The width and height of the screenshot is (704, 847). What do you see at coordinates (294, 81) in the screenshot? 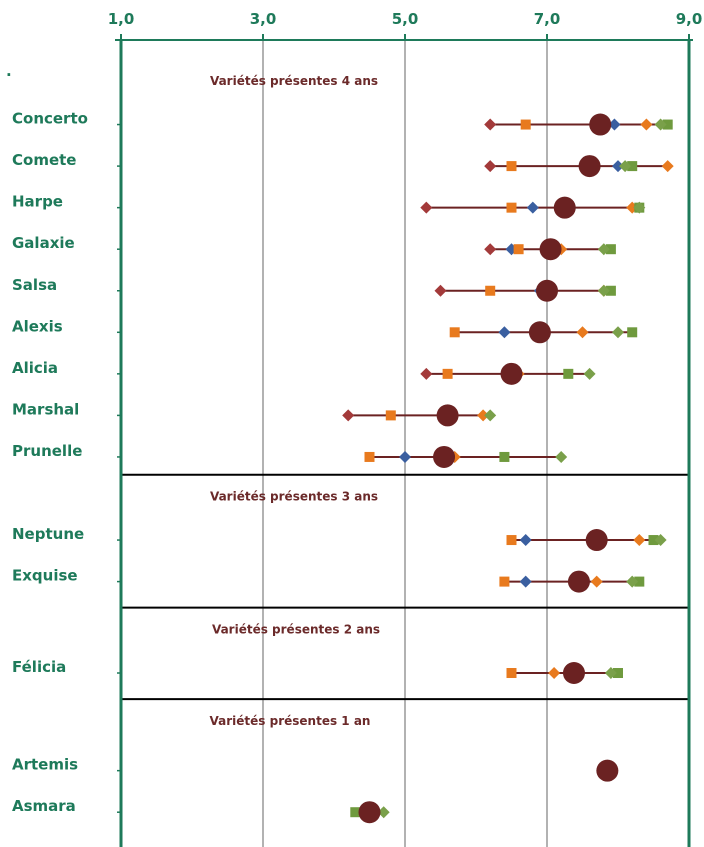
I see `group-label: Variétés présentes 4 ans` at bounding box center [294, 81].